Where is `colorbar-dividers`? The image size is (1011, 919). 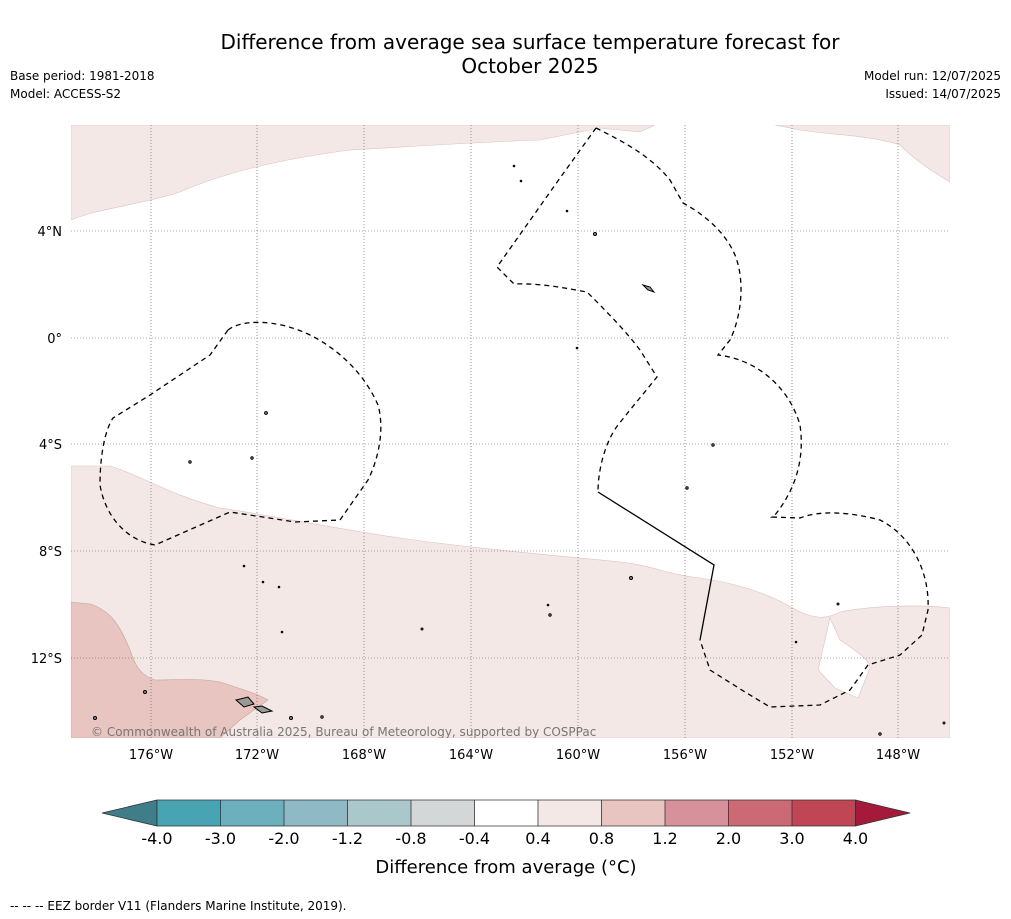
colorbar-dividers is located at coordinates (506, 813).